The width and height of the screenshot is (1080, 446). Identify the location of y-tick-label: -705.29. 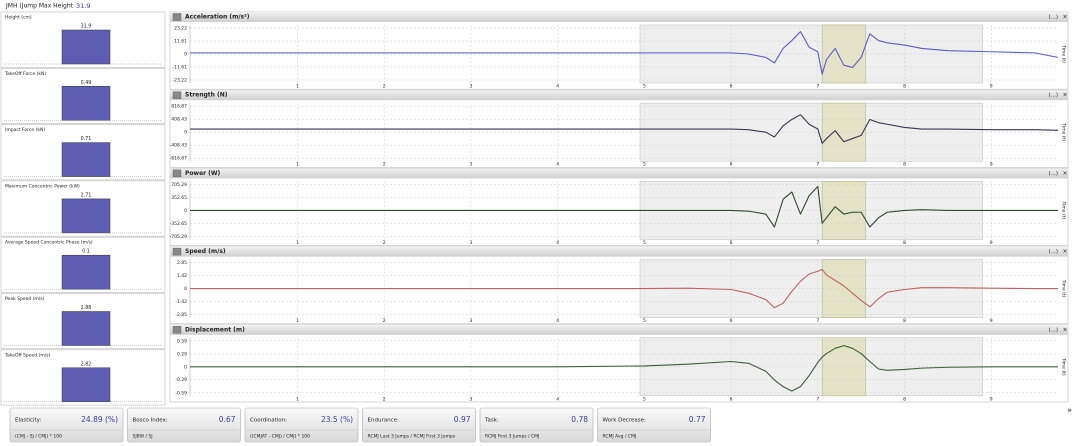
(179, 237).